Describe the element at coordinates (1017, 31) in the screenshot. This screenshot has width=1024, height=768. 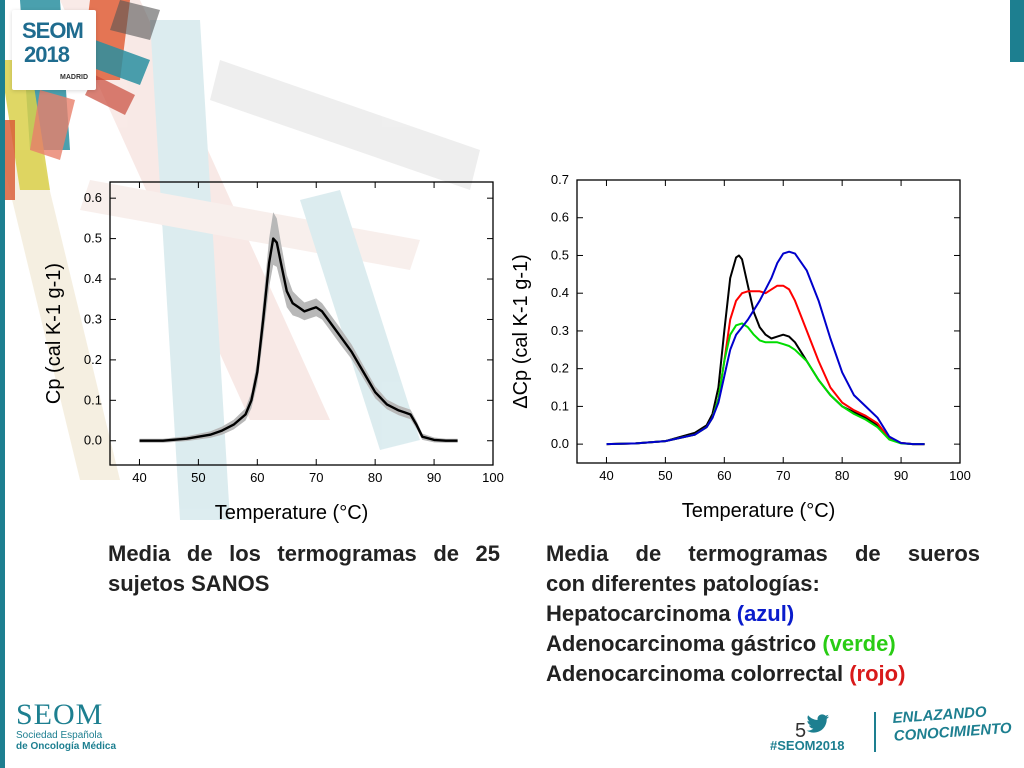
I see `right-edge-bar` at that location.